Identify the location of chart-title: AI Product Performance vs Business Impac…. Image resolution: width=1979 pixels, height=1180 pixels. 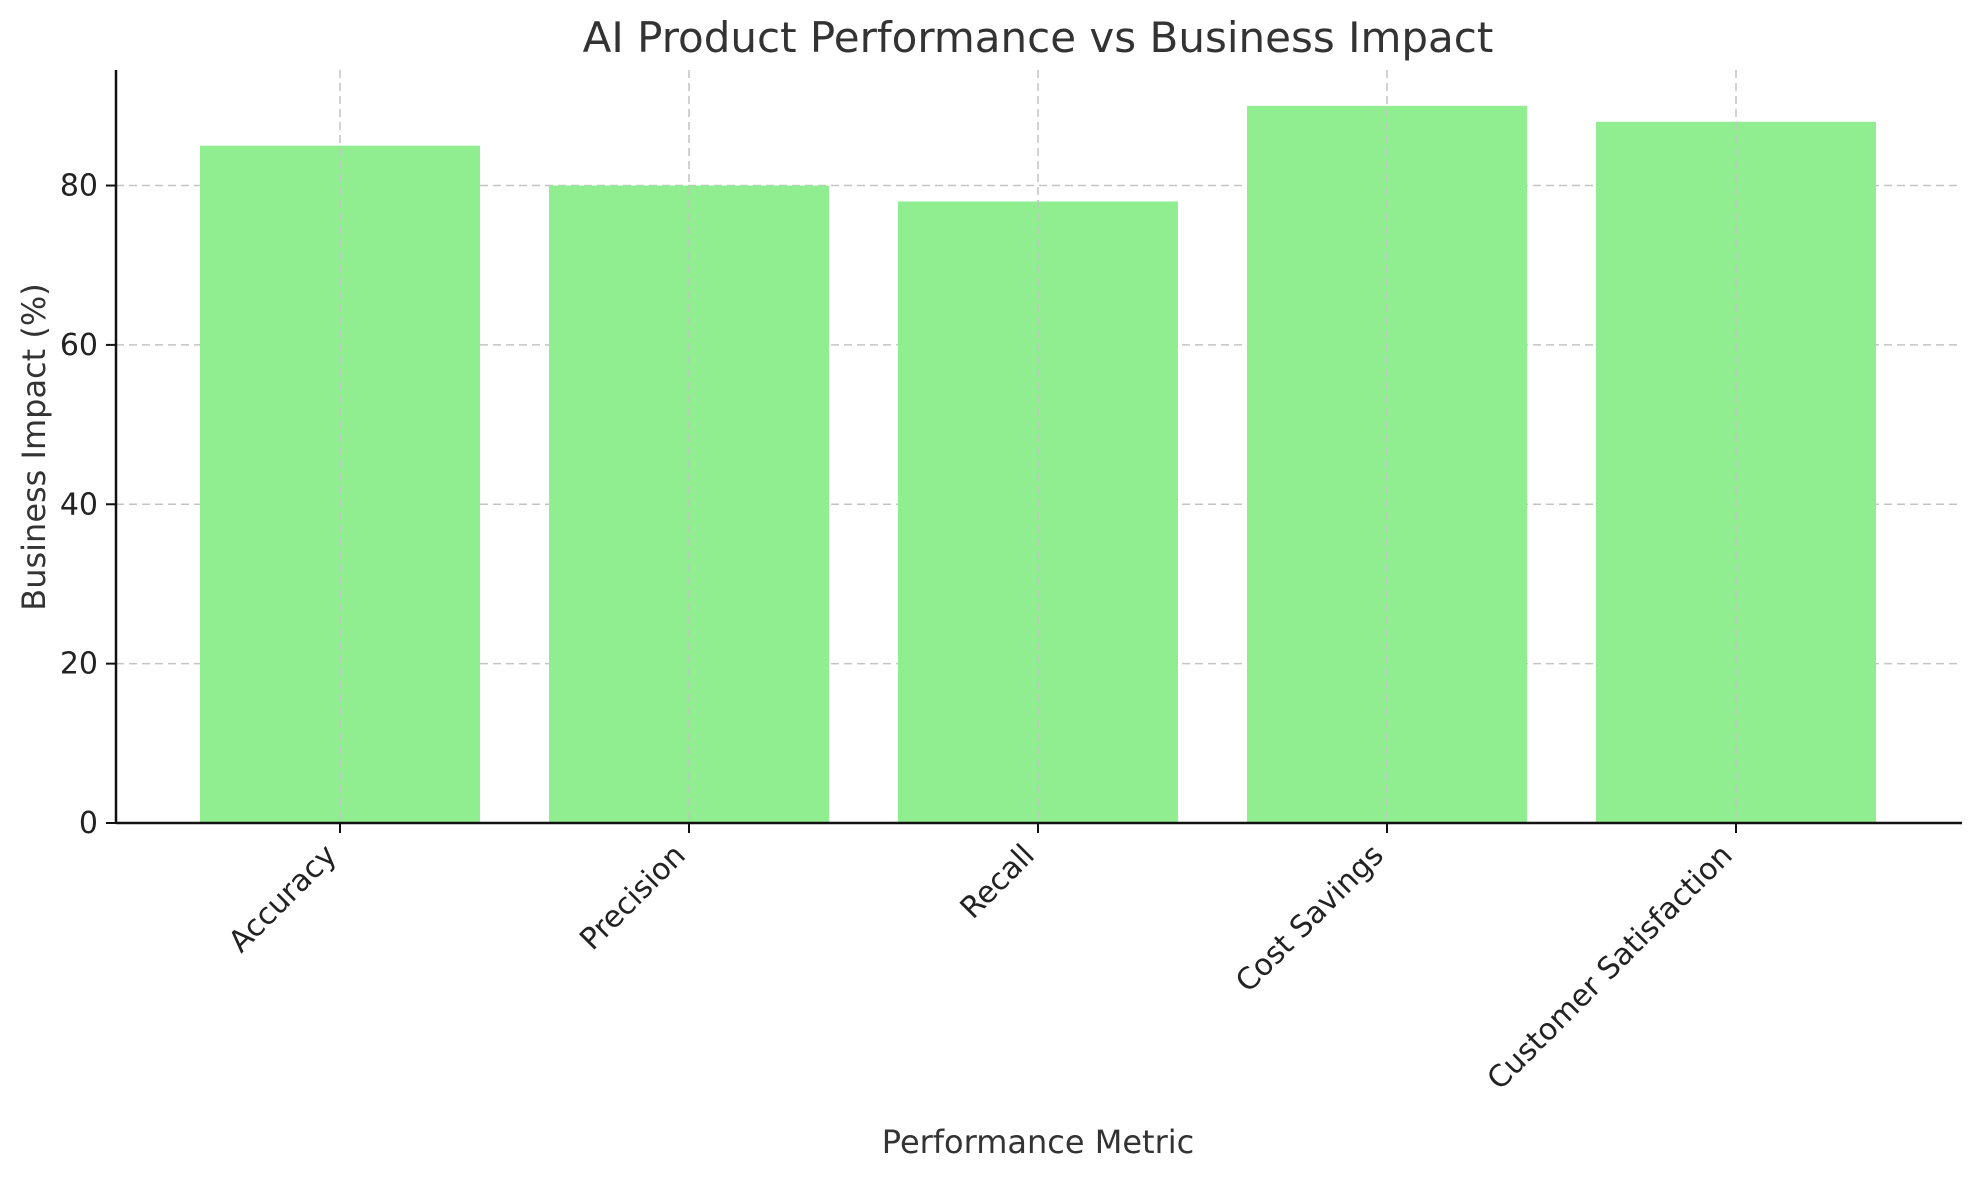
(1038, 37).